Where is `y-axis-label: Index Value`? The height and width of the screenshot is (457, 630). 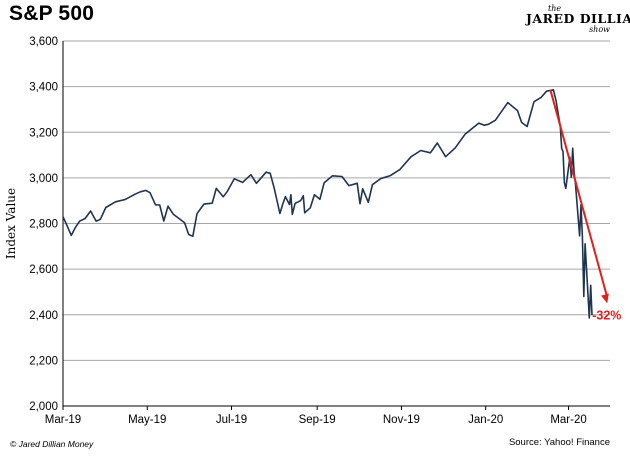 y-axis-label: Index Value is located at coordinates (11, 223).